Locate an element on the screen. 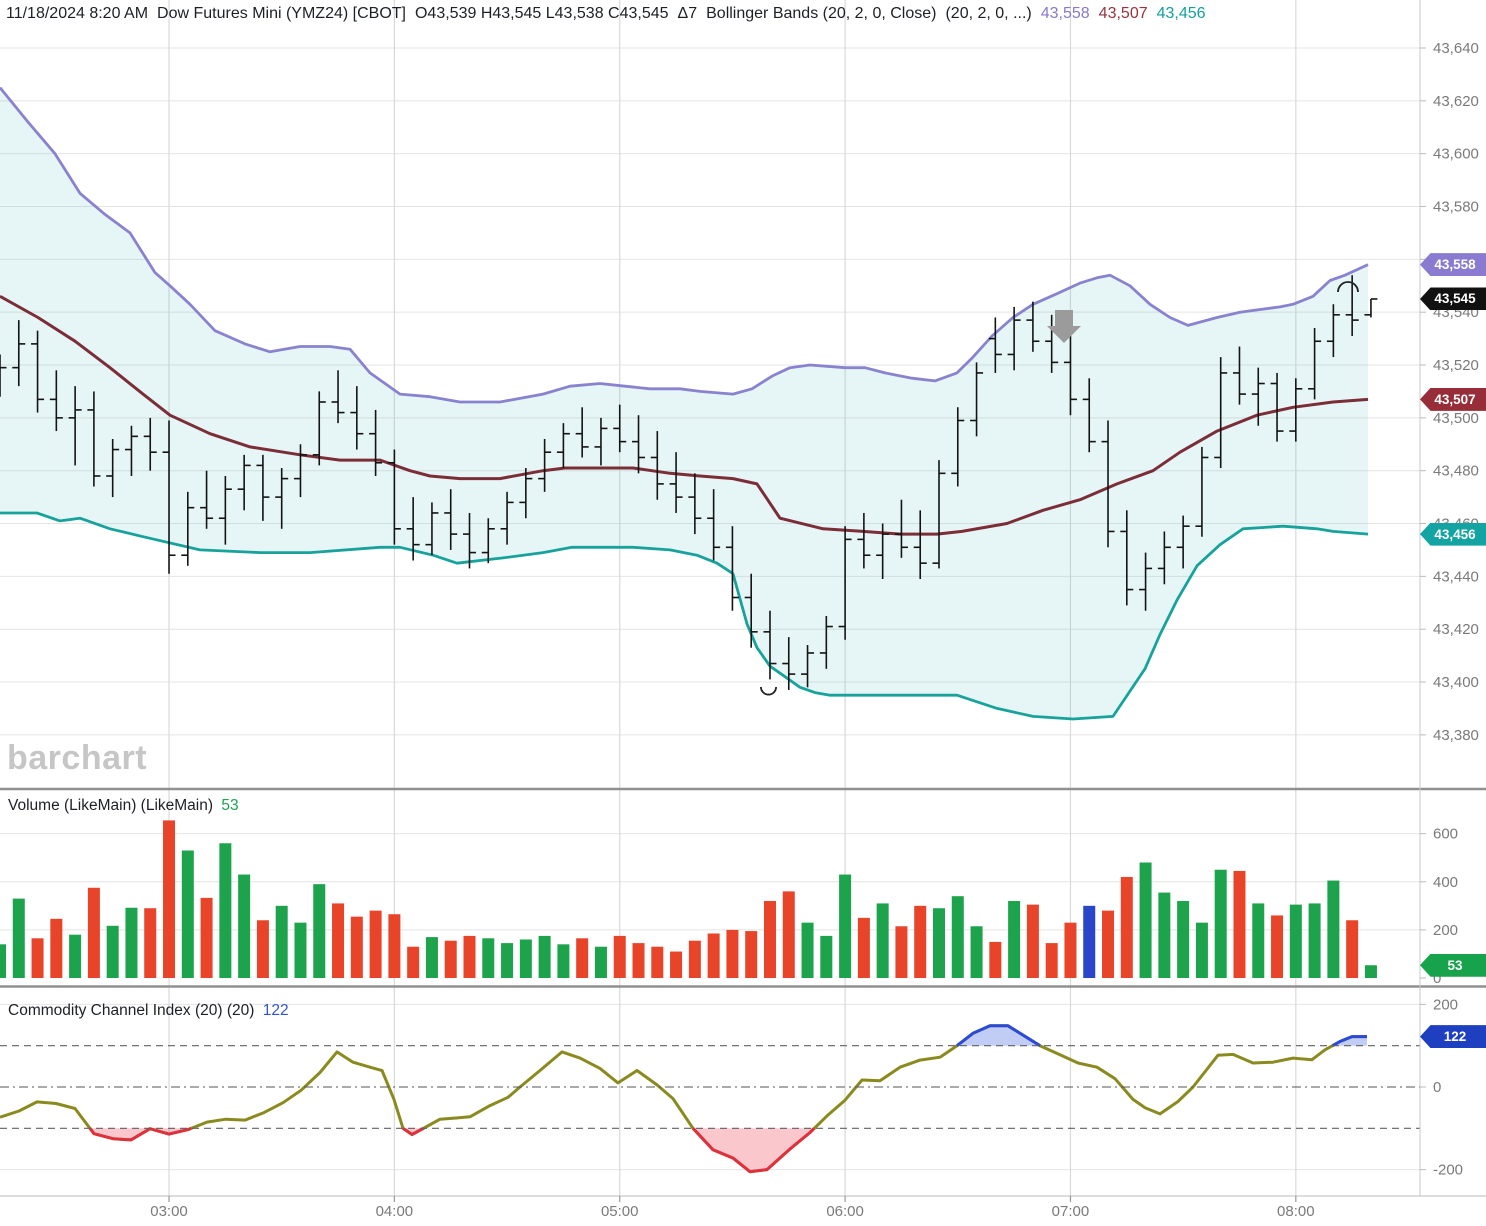  price-axis-label: 43,620 is located at coordinates (1456, 101).